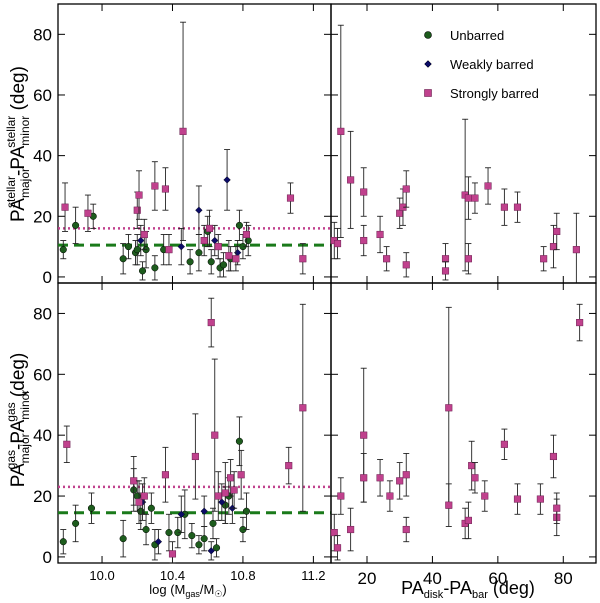  I want to click on ytick-label: 0, so click(47, 557).